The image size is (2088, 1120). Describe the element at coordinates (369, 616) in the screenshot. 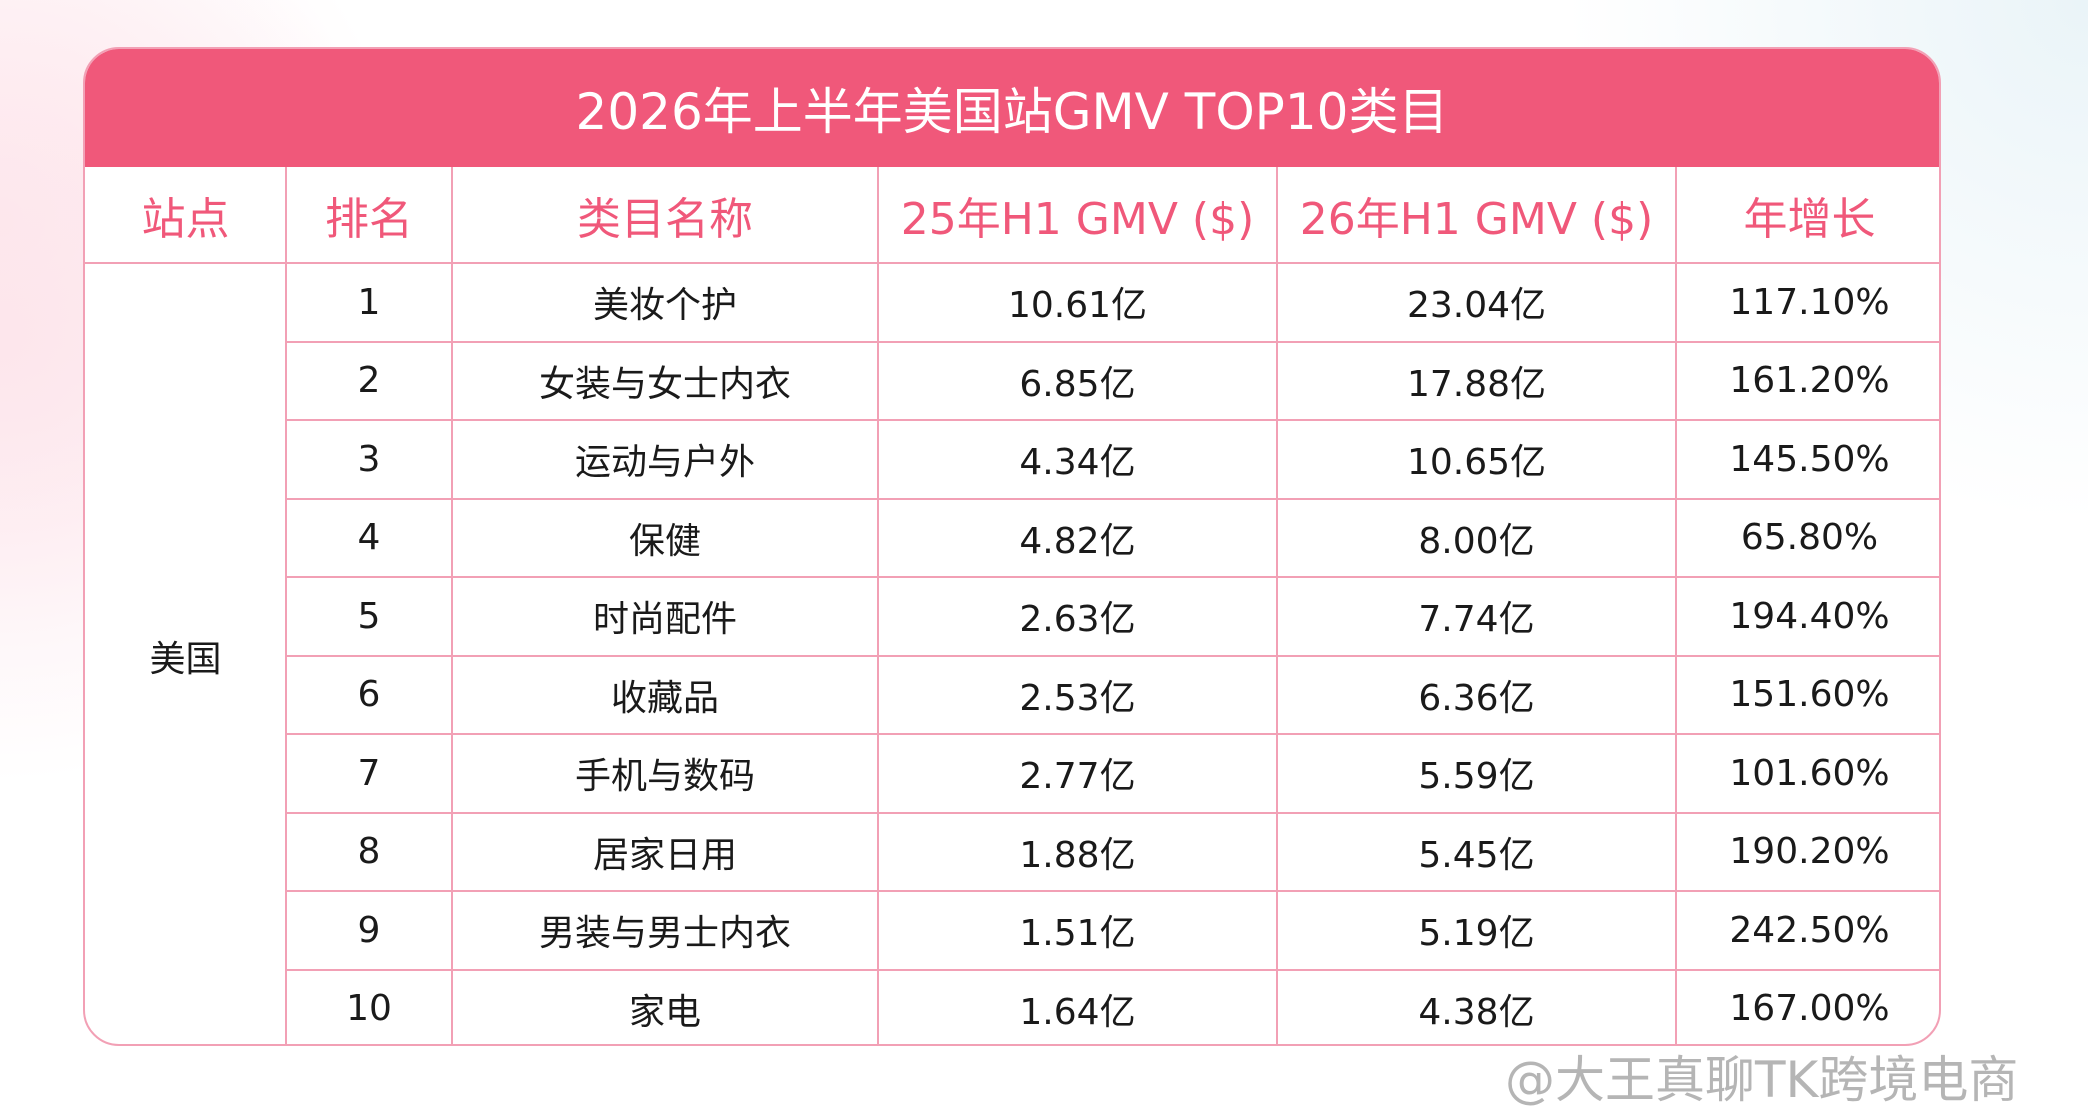

I see `table-cell: 5` at that location.